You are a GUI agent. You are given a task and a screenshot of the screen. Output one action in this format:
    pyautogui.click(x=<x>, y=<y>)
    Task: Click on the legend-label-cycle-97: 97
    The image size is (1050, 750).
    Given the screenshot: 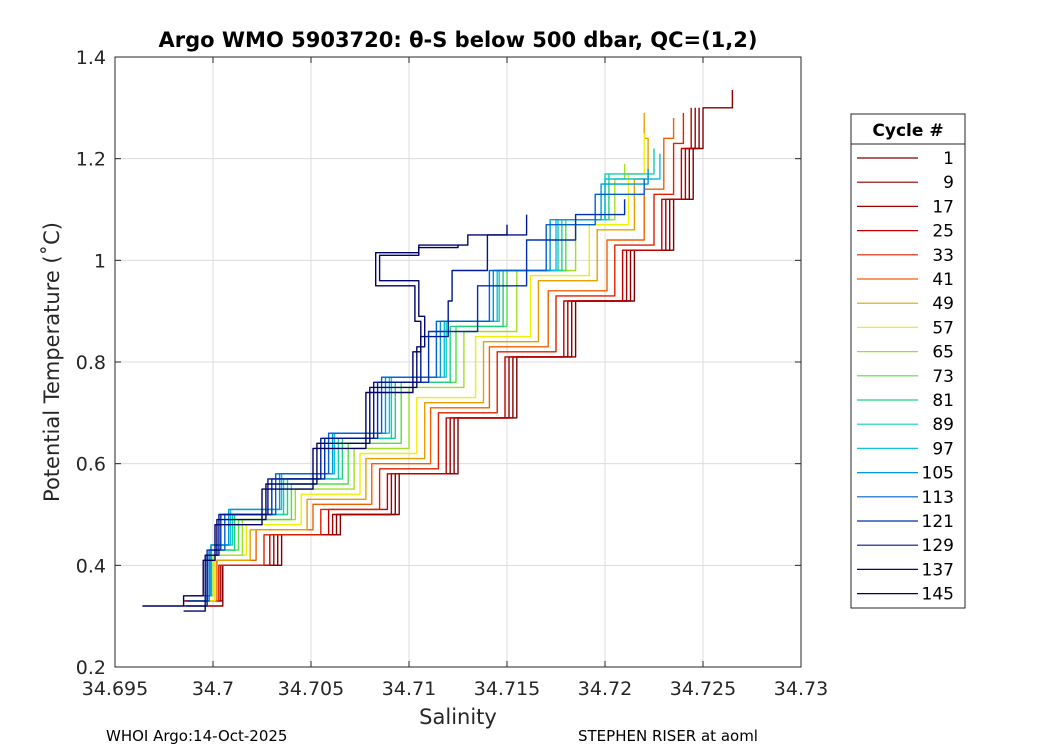 What is the action you would take?
    pyautogui.click(x=943, y=449)
    